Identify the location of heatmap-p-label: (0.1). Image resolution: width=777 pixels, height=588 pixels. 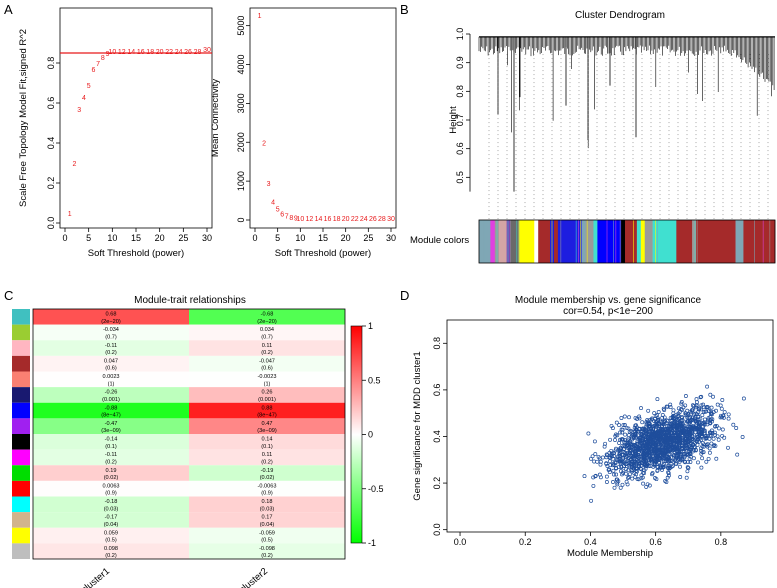
(111, 447).